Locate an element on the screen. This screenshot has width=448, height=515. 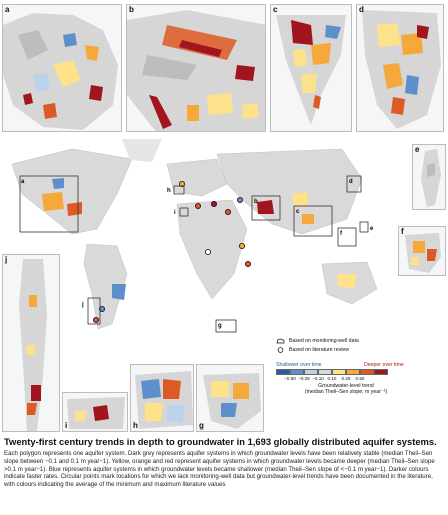
legend-ticks: −0.50 −0.25 −0.10 0.10 0.25 0.50 is located at coordinates (321, 378).